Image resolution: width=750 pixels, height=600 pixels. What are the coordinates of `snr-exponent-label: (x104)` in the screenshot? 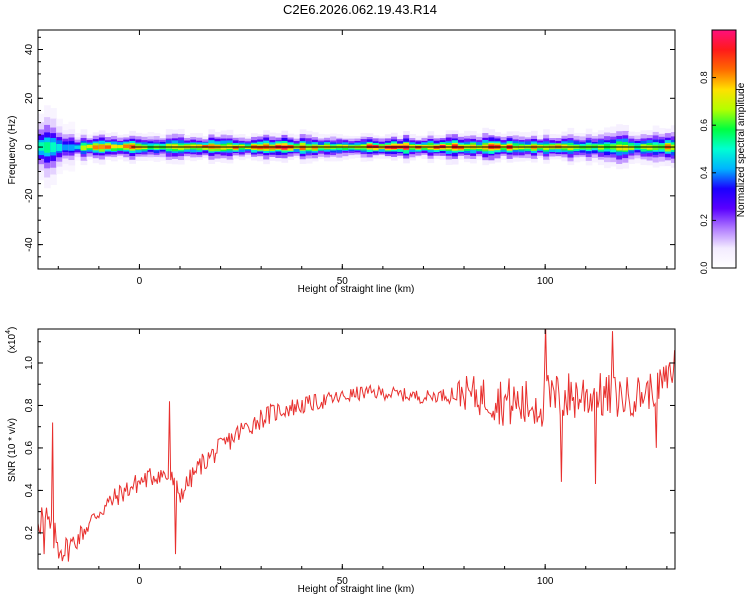 It's located at (11, 340).